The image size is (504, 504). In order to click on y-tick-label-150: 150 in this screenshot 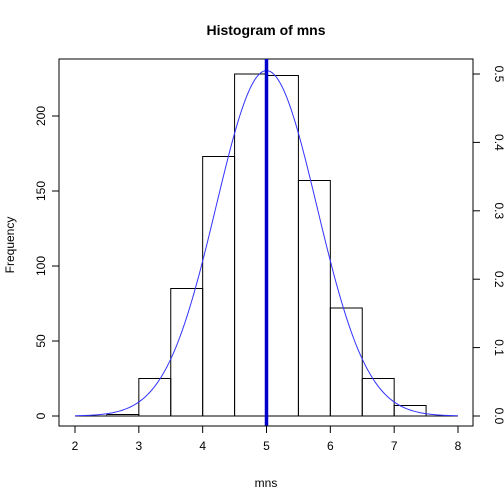, I will do `click(41, 191)`.